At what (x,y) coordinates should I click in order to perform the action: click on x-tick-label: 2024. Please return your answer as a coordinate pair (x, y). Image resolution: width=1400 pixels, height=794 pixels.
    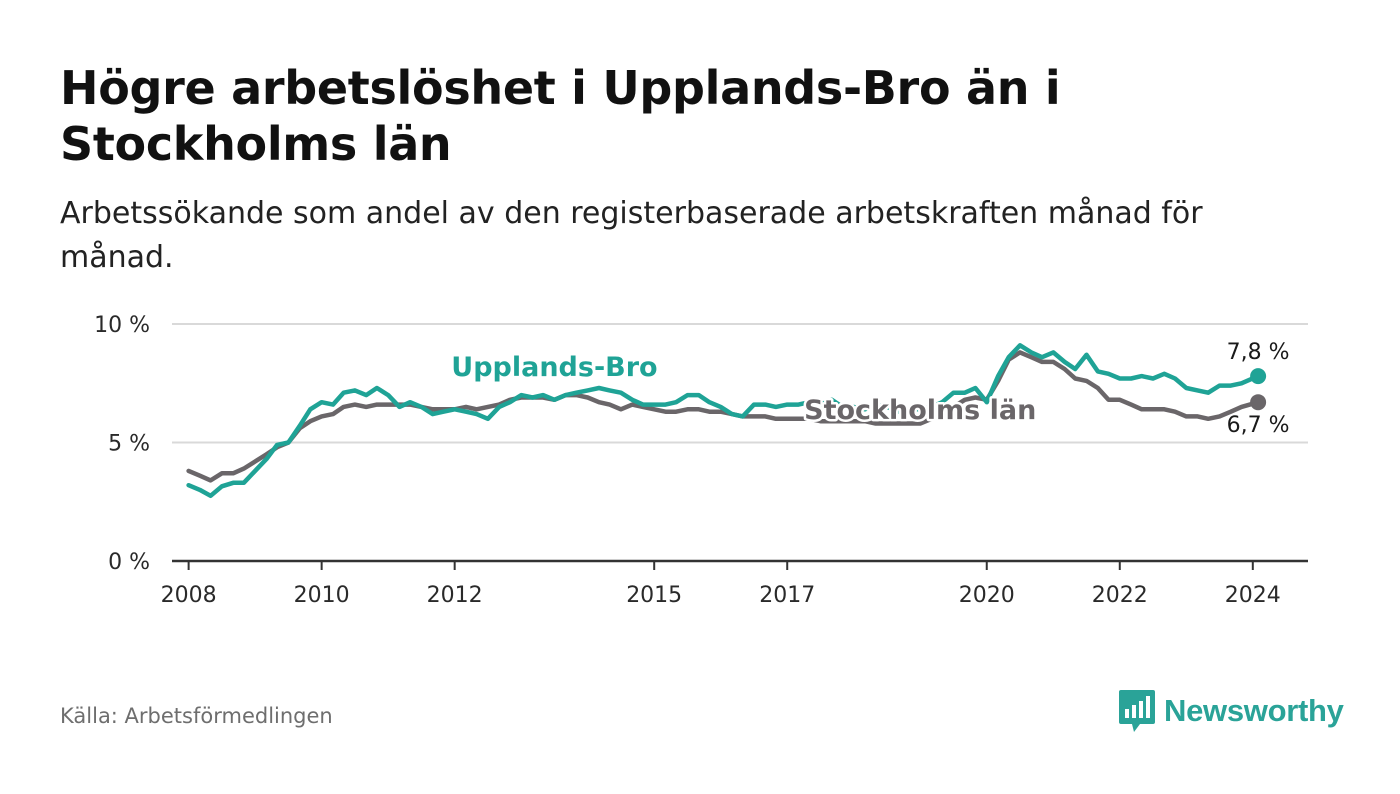
    Looking at the image, I should click on (1253, 595).